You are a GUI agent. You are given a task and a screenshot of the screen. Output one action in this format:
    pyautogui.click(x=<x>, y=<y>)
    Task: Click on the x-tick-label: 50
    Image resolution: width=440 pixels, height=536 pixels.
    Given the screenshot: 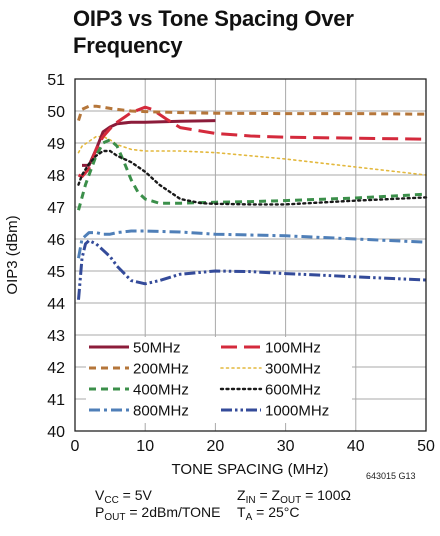 What is the action you would take?
    pyautogui.click(x=426, y=446)
    